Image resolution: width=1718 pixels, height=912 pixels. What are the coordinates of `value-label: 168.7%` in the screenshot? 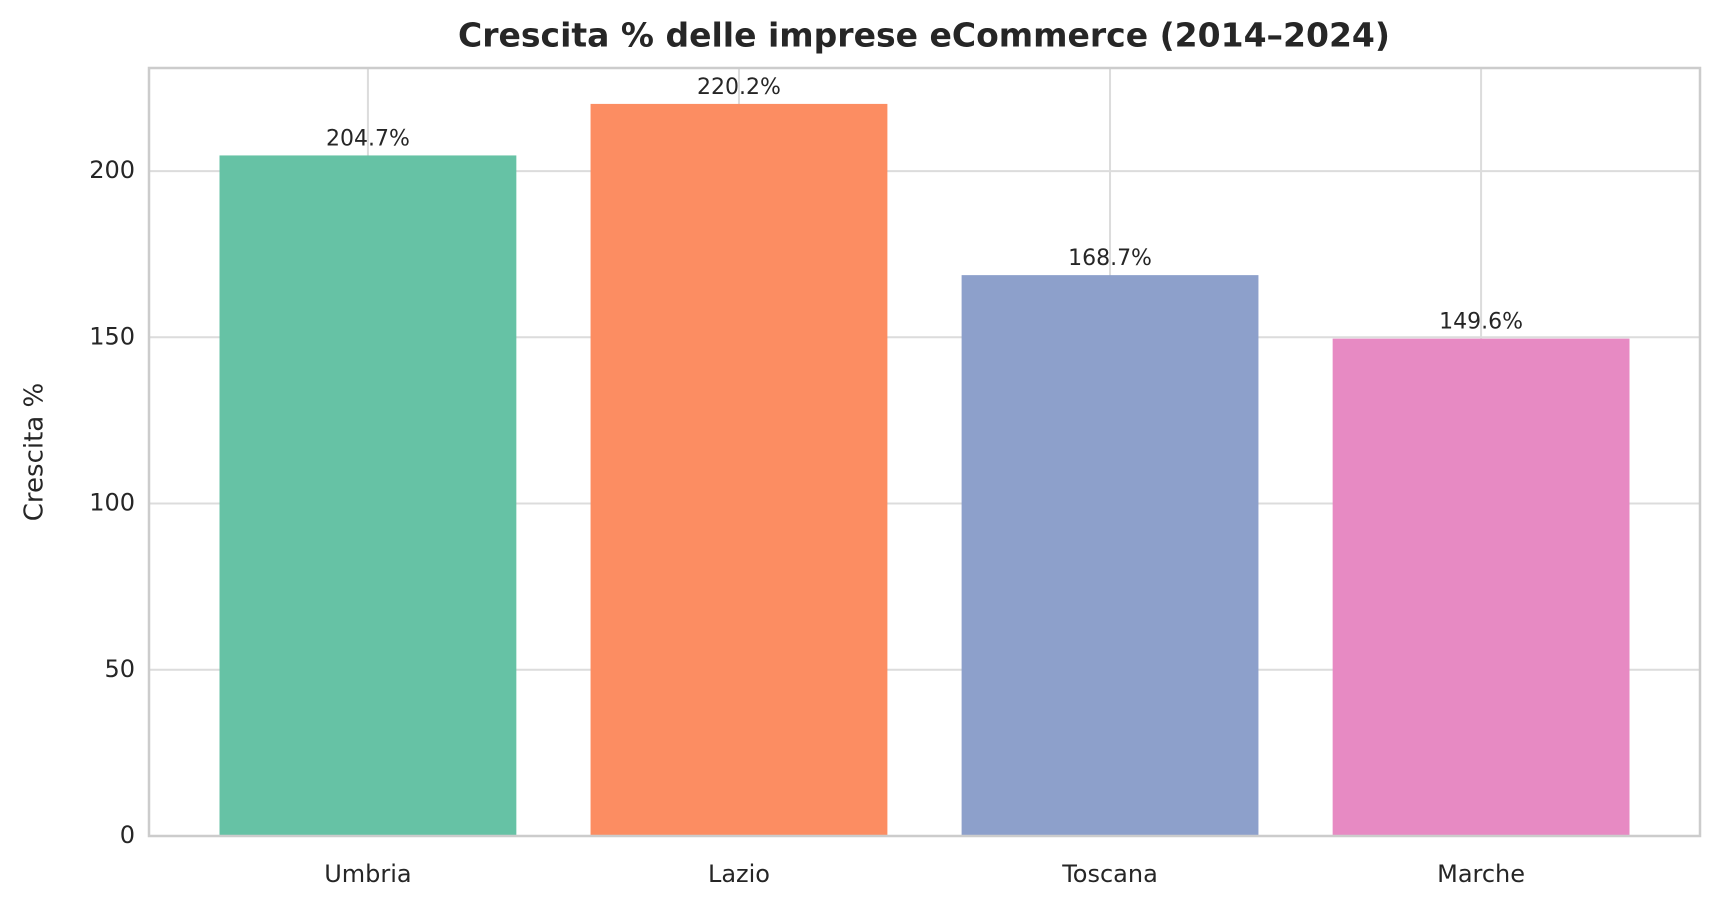 It's located at (1110, 258).